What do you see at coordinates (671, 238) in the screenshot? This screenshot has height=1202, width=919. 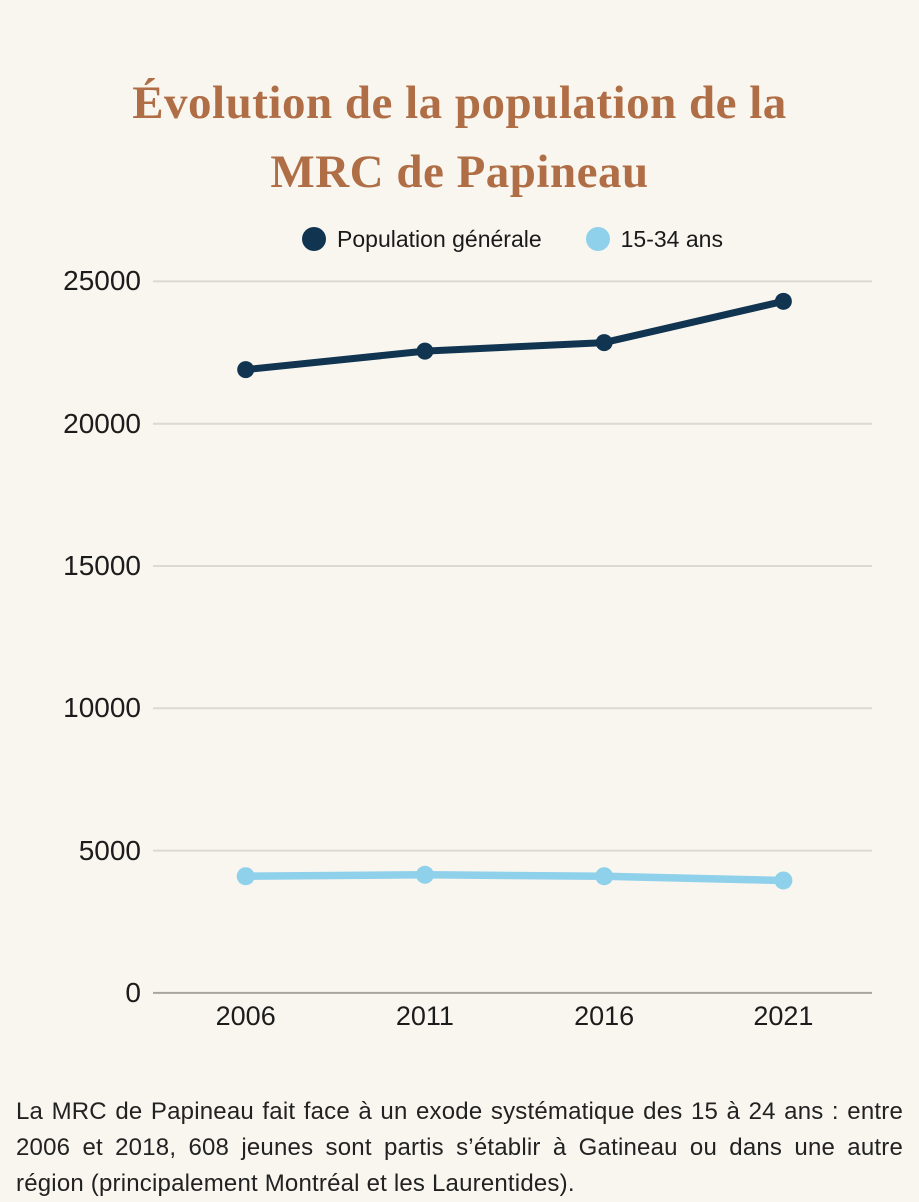 I see `legend-label: 15-34 ans` at bounding box center [671, 238].